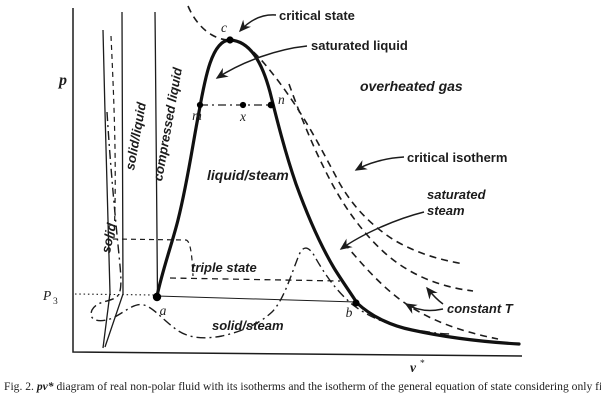  Describe the element at coordinates (135, 135) in the screenshot. I see `label-solid-liquid: solid/liquid` at that location.